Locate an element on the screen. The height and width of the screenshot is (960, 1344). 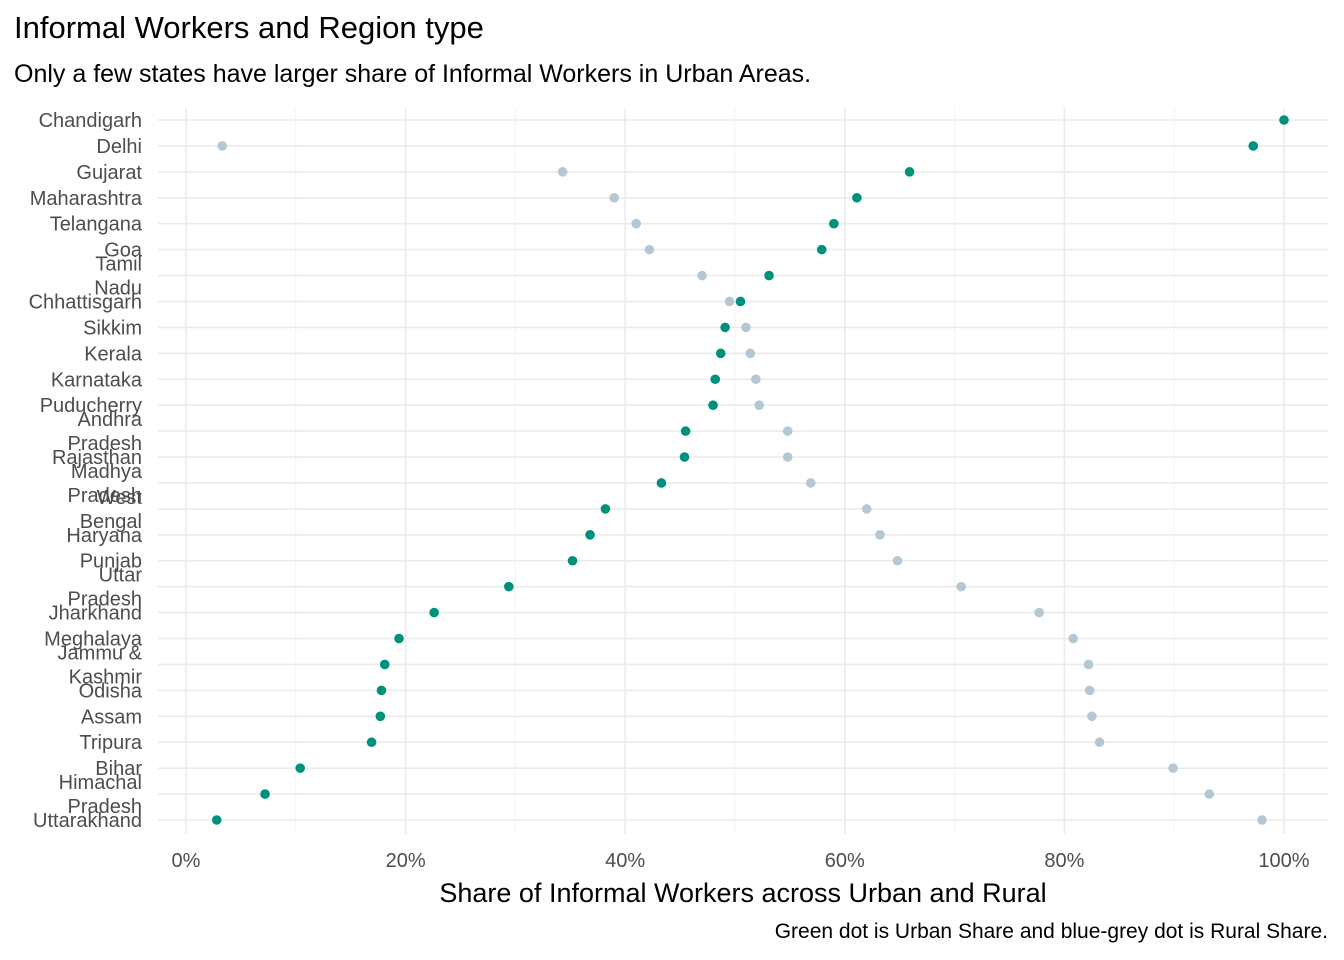
x-tick-label: 100% is located at coordinates (1283, 861).